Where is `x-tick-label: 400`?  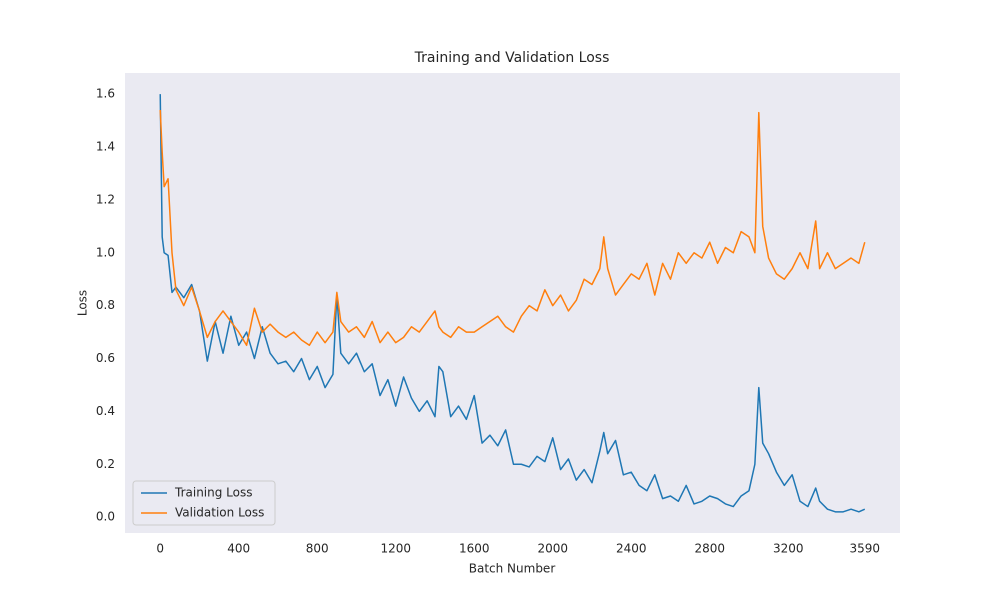
x-tick-label: 400 is located at coordinates (238, 549).